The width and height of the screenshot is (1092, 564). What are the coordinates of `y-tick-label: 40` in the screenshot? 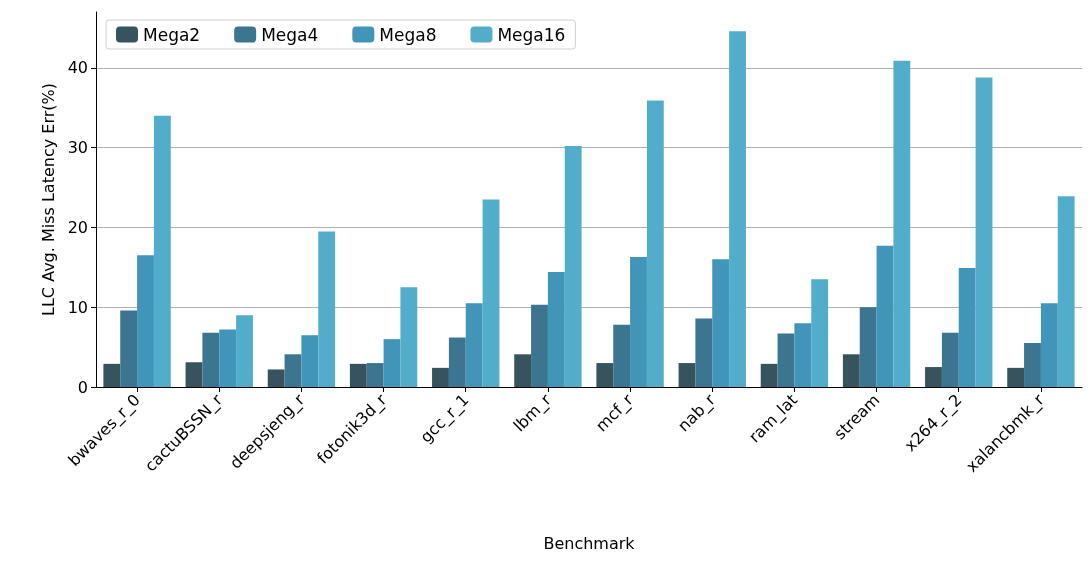 It's located at (77, 68).